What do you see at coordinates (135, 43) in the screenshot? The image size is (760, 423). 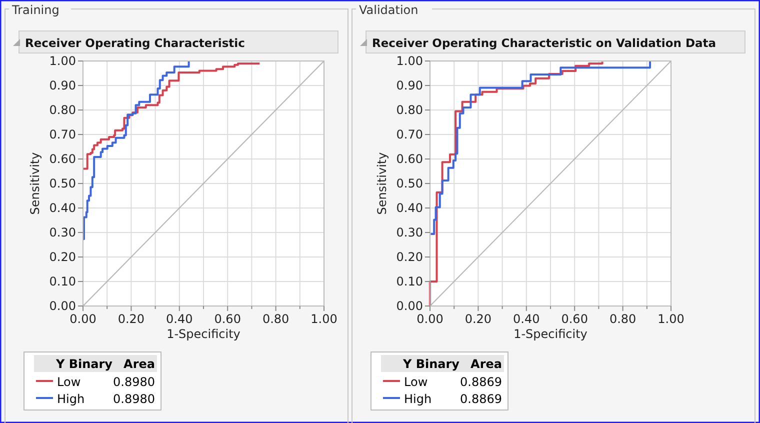 I see `chart-subtitle: Receiver Operating Characteristic` at bounding box center [135, 43].